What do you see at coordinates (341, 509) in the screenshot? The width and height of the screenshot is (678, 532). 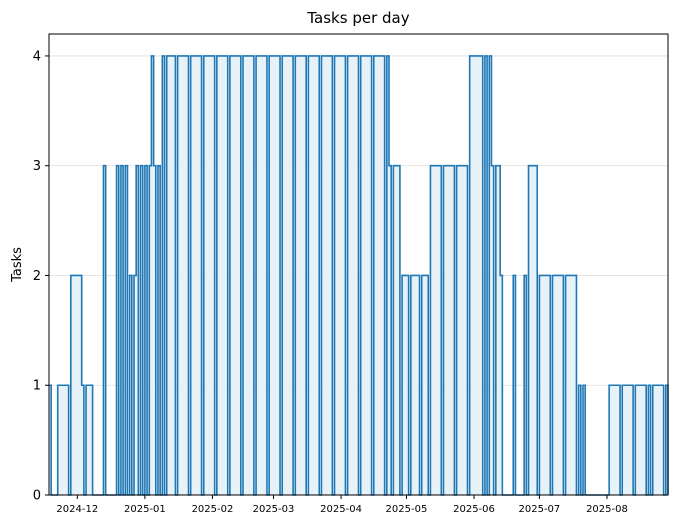 I see `x-tick-label: 2025-04` at bounding box center [341, 509].